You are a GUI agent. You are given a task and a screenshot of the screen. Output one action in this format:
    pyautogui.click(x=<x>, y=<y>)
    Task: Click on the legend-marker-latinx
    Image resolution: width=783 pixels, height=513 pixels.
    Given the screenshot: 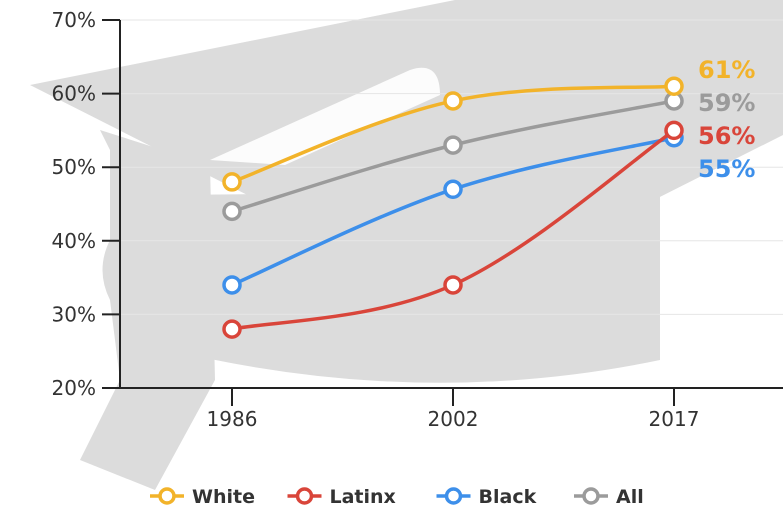 What is the action you would take?
    pyautogui.click(x=304, y=496)
    